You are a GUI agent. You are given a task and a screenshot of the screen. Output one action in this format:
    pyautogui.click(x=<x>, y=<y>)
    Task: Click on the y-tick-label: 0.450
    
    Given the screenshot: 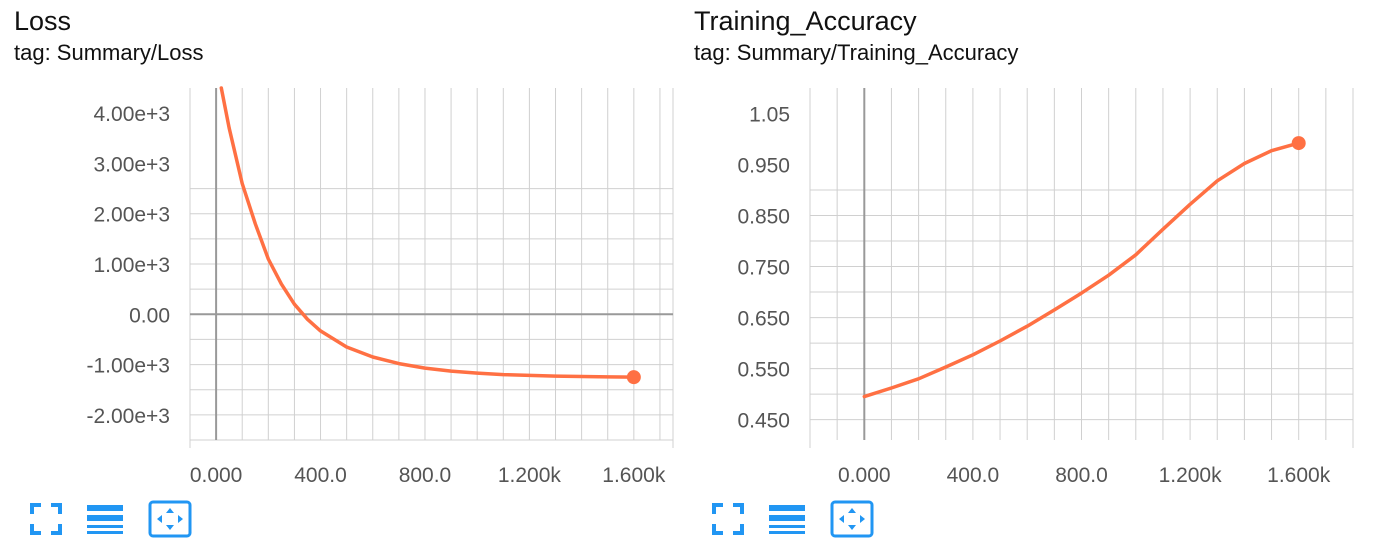 What is the action you would take?
    pyautogui.click(x=763, y=421)
    